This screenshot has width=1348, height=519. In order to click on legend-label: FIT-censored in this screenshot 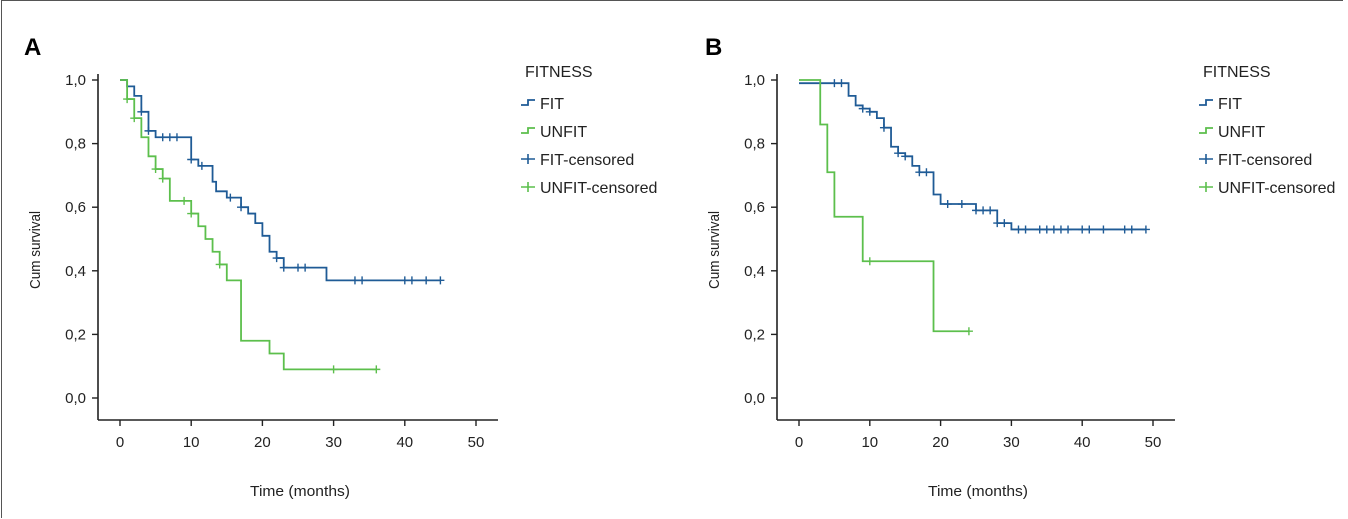, I will do `click(587, 160)`.